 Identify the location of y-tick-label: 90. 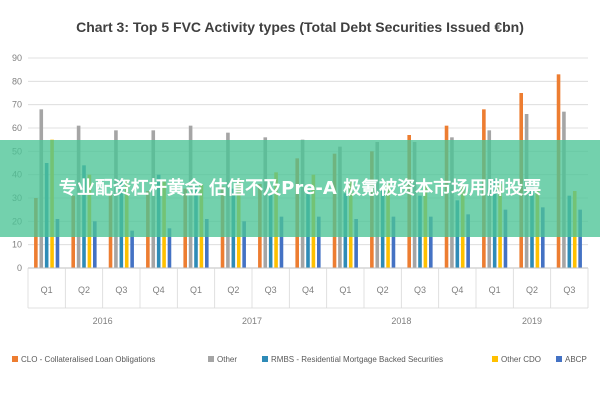
(17, 58).